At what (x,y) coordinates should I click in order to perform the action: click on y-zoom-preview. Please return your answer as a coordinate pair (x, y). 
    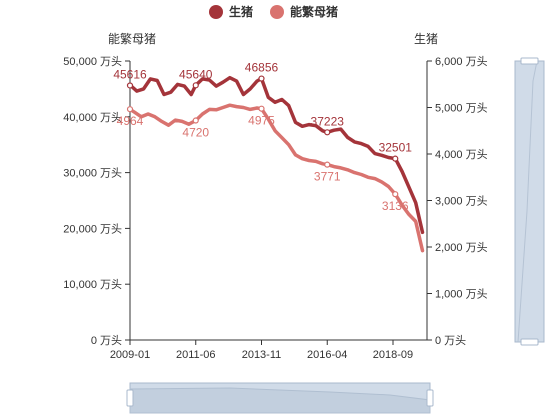
    Looking at the image, I should click on (527, 201).